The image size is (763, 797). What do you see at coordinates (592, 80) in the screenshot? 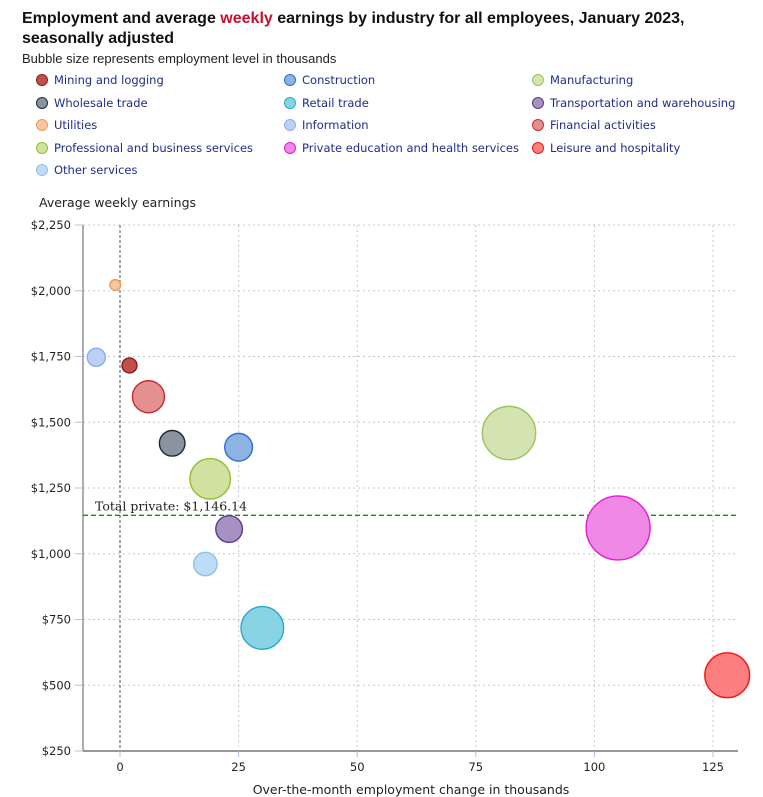
I see `legend-label: Manufacturing` at bounding box center [592, 80].